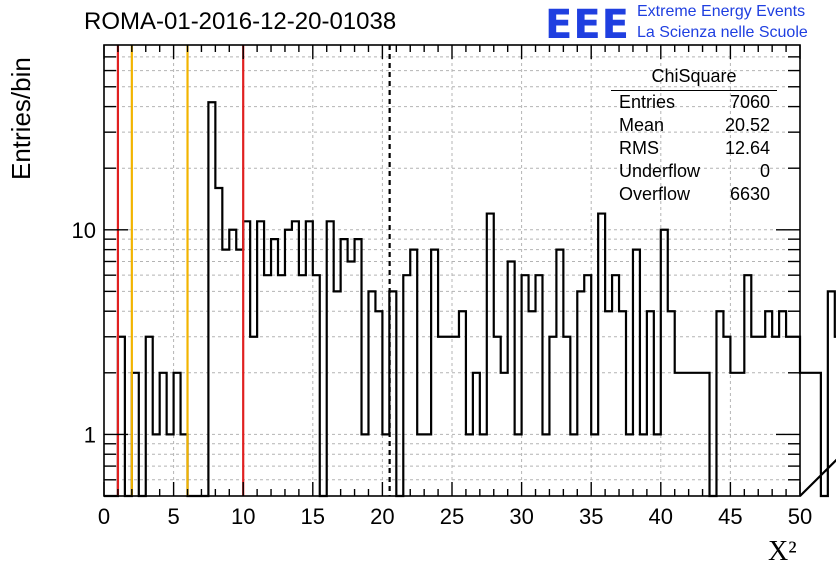 This screenshot has width=836, height=572. Describe the element at coordinates (84, 230) in the screenshot. I see `y-tick-label: 10` at that location.